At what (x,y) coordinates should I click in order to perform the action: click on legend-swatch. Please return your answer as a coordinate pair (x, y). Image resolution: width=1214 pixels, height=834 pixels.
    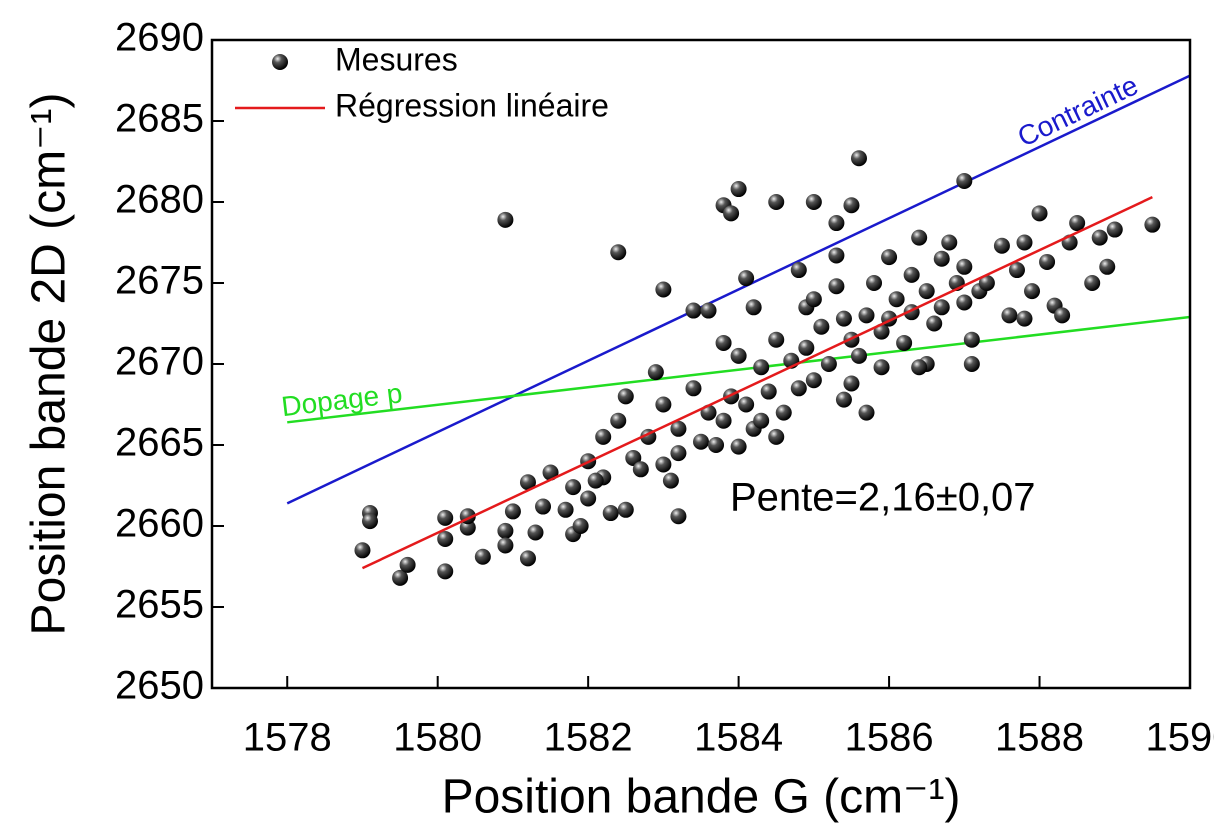
    Looking at the image, I should click on (280, 62).